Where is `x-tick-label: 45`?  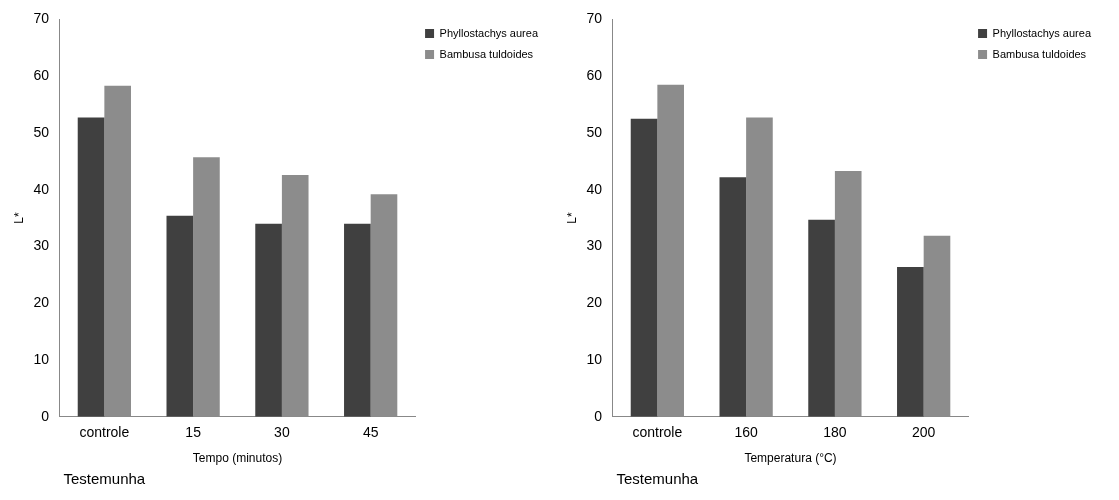 x-tick-label: 45 is located at coordinates (370, 432).